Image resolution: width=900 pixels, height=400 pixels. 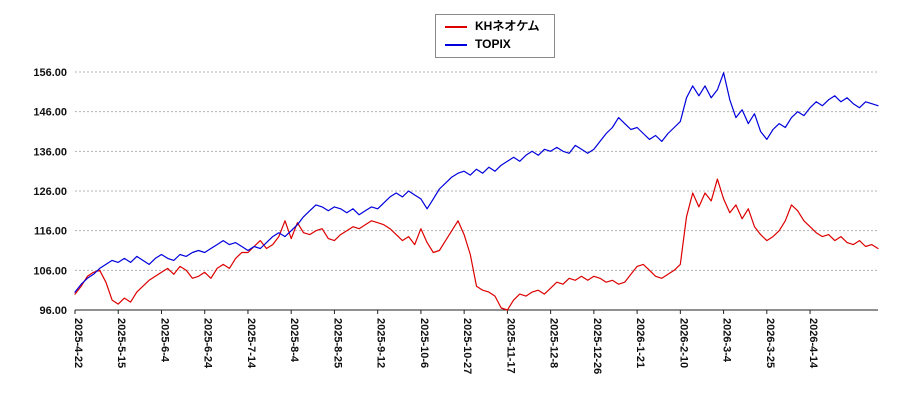 I want to click on legend-line-swatch-blue, so click(x=456, y=44).